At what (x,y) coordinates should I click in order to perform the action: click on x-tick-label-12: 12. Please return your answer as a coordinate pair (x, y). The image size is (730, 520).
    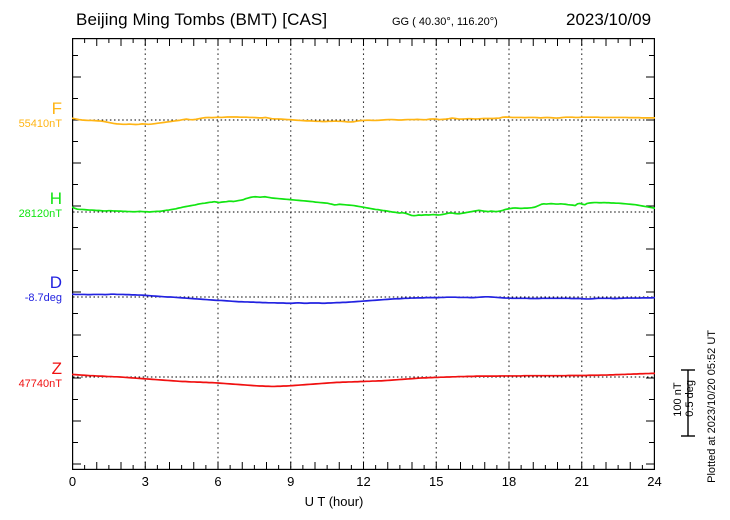
    Looking at the image, I should click on (363, 481).